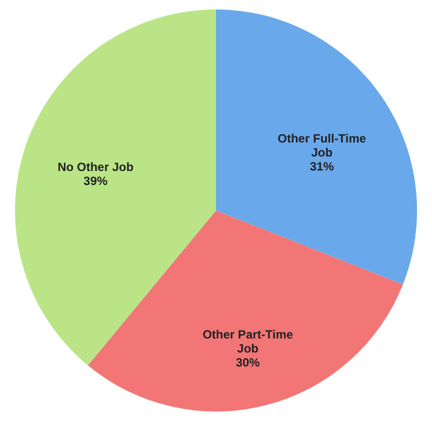 This screenshot has height=421, width=432. Describe the element at coordinates (322, 146) in the screenshot. I see `slice-label: Other Full-Time Job` at that location.